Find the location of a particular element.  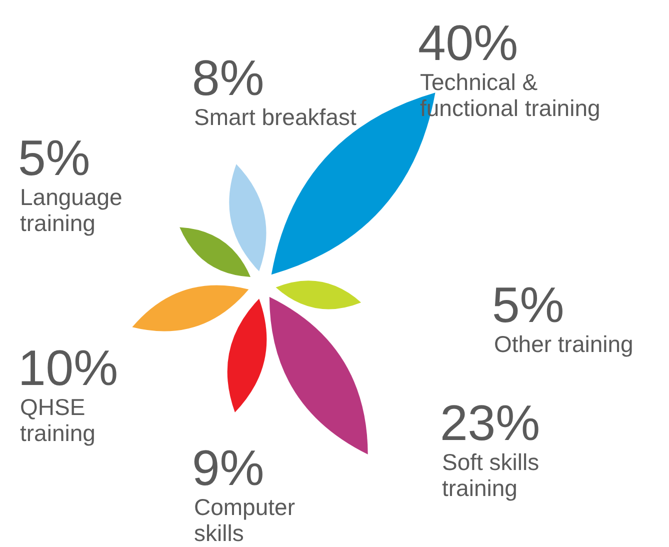

category-label: Soft skills training is located at coordinates (491, 475).